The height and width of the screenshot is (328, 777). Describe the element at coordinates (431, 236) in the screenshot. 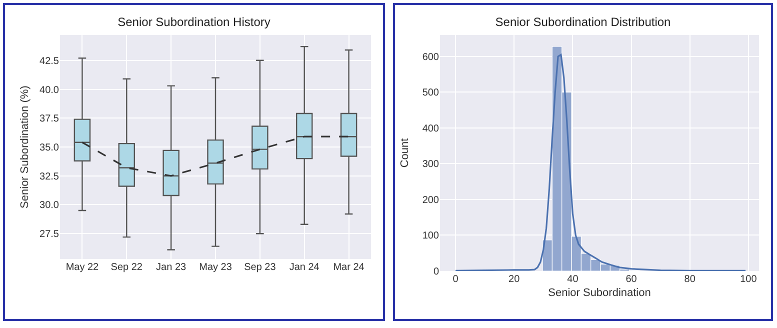

I see `y-tick-label: 100` at that location.